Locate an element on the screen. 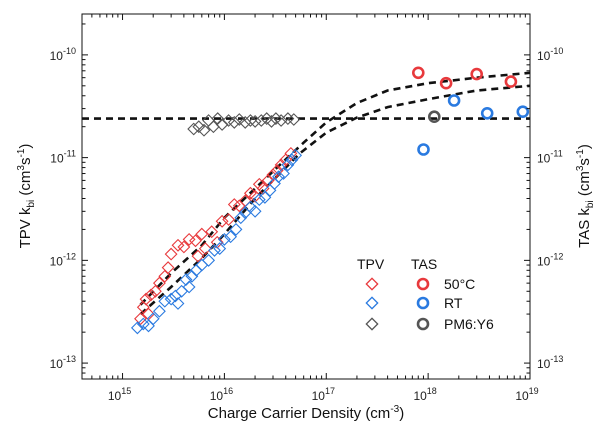  legend-label-rt: RT is located at coordinates (453, 303).